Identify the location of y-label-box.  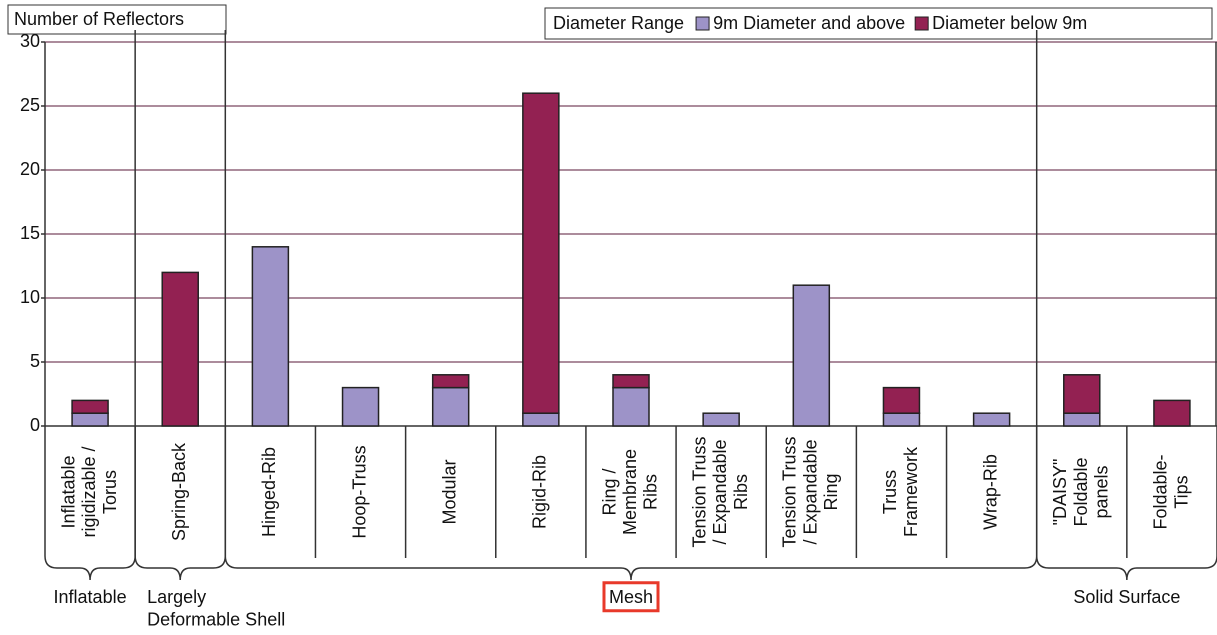
(117, 19).